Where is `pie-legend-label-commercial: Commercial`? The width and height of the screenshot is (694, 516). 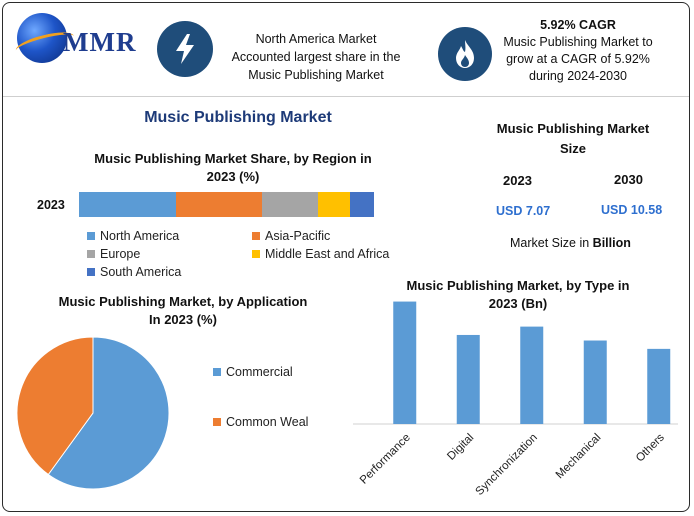
pie-legend-label-commercial: Commercial is located at coordinates (259, 372).